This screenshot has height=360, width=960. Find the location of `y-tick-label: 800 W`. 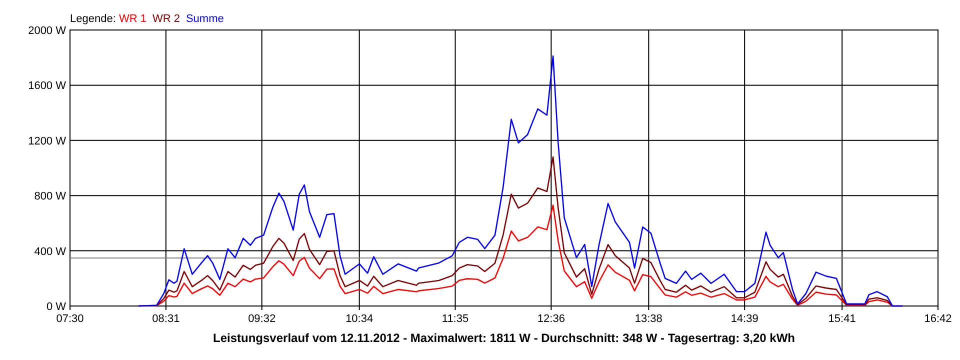

y-tick-label: 800 W is located at coordinates (50, 196).